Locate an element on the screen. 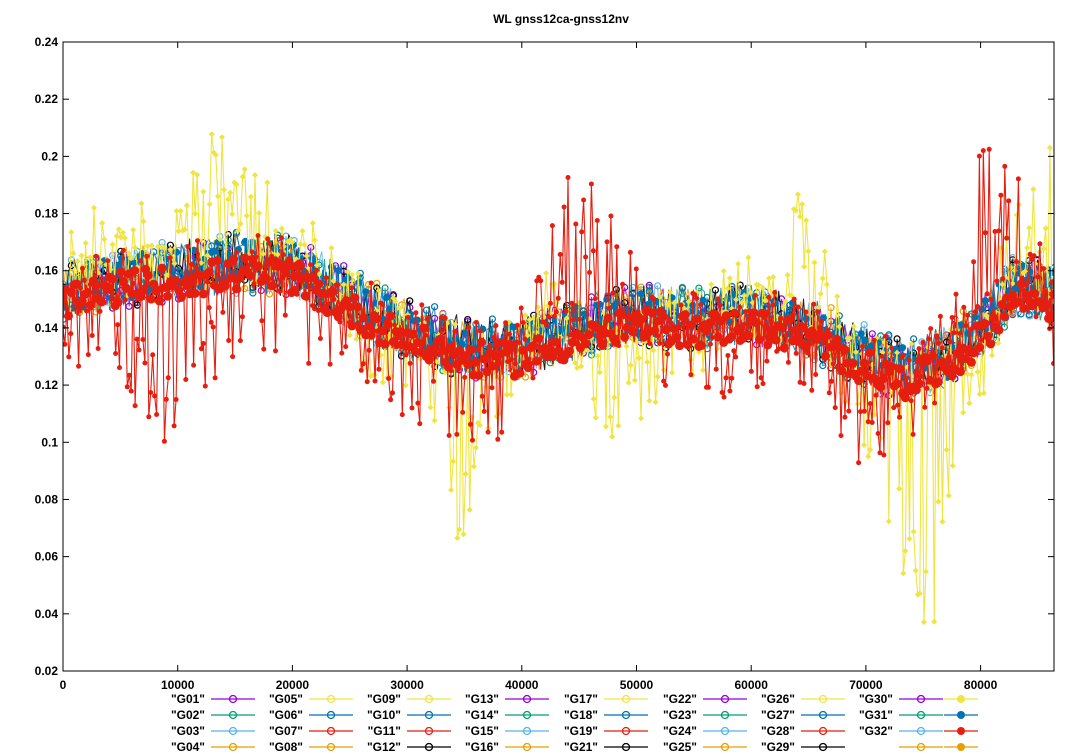  legend-label: "G32" is located at coordinates (876, 731).